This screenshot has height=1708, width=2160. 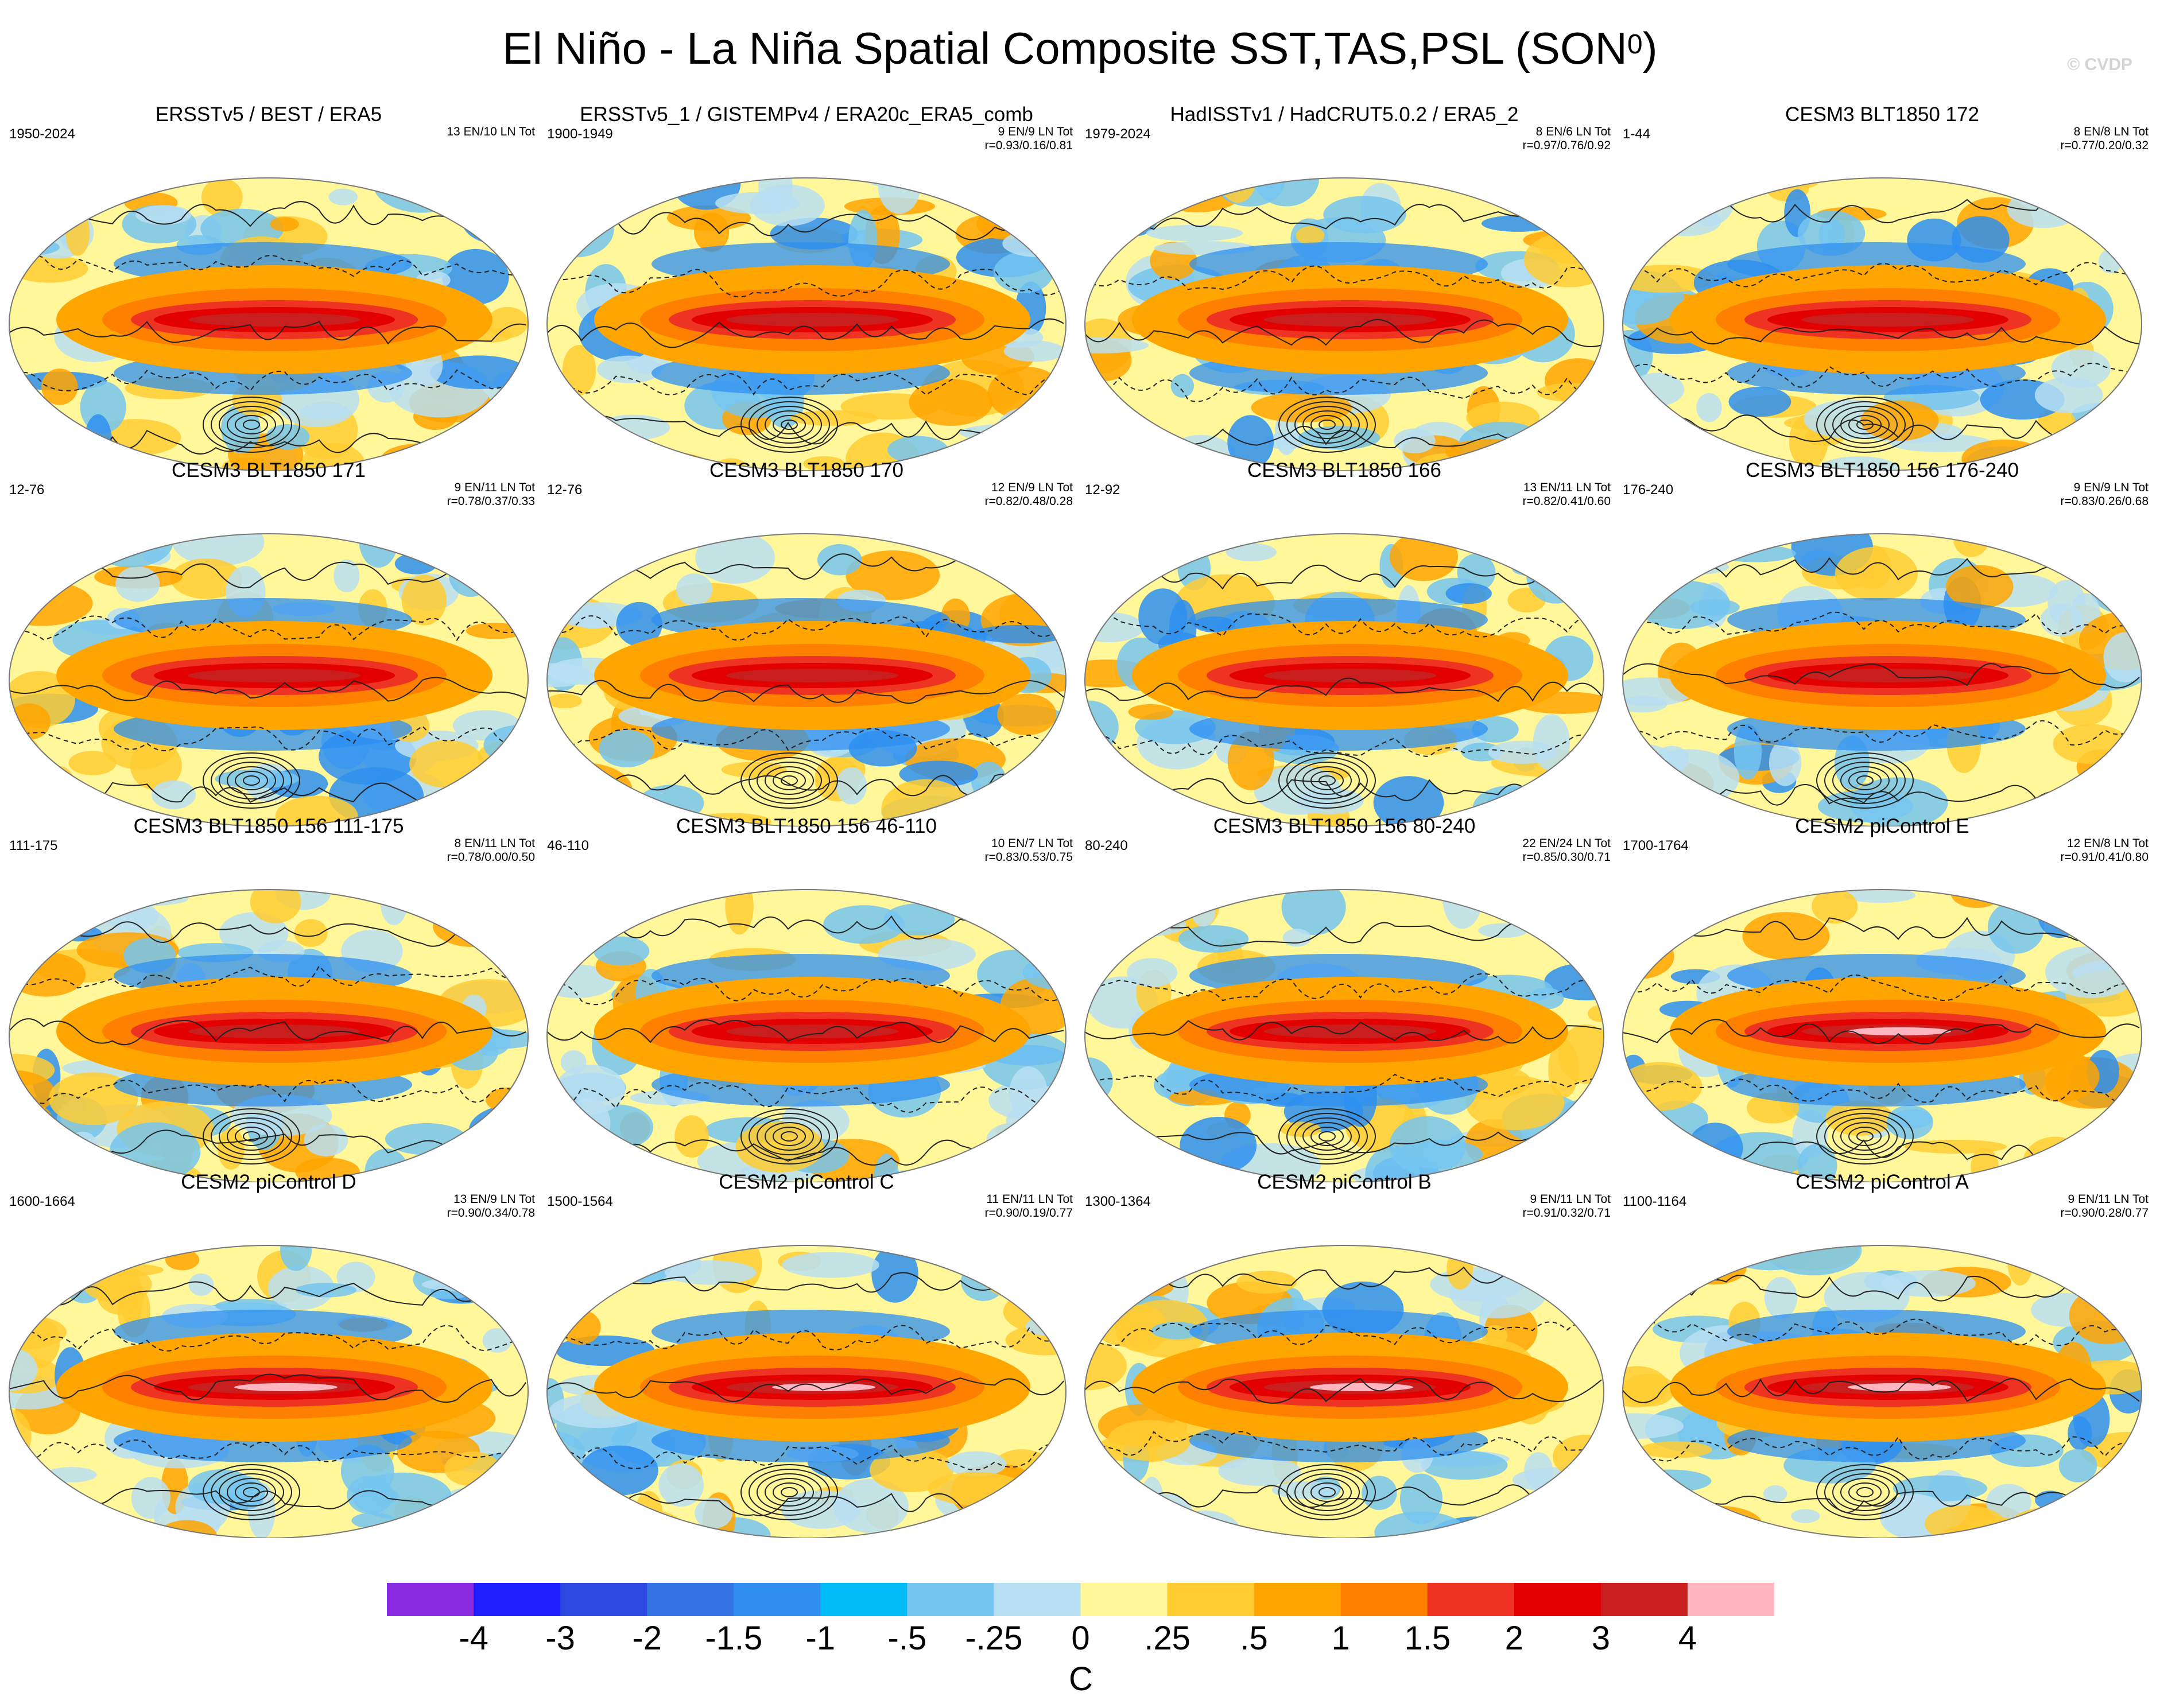 What do you see at coordinates (1344, 470) in the screenshot?
I see `panel-title: CESM3 BLT1850 166` at bounding box center [1344, 470].